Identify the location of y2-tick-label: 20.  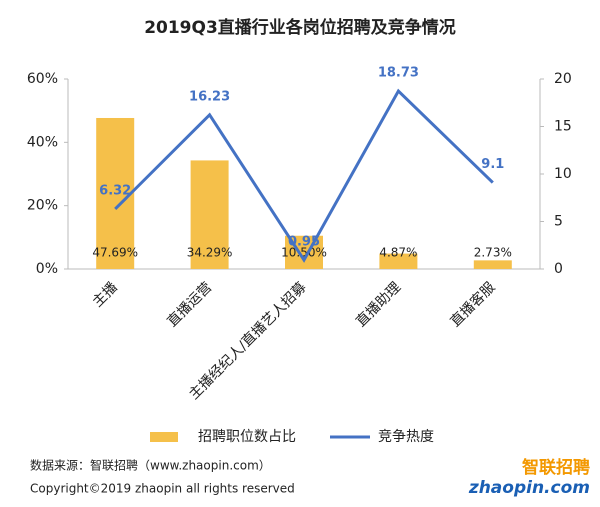
(563, 79).